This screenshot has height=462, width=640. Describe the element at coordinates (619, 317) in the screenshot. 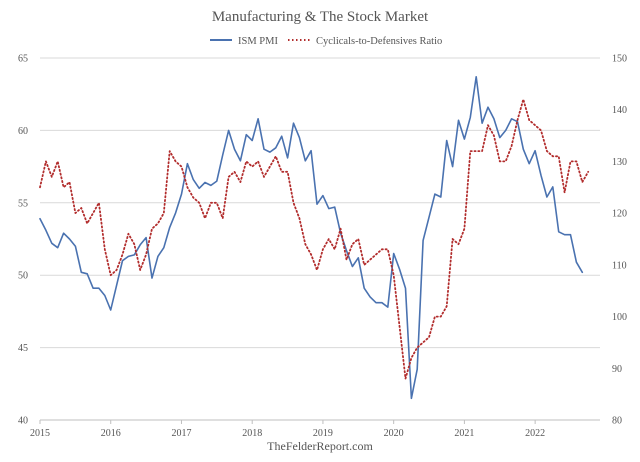

I see `right-tick-label: 100` at that location.